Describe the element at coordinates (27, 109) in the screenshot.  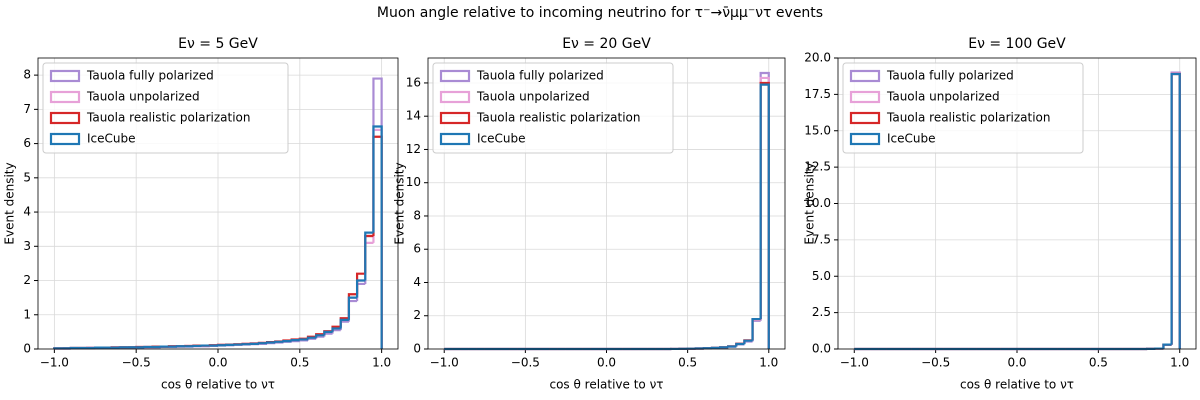
I see `y-tick-label: 7` at that location.